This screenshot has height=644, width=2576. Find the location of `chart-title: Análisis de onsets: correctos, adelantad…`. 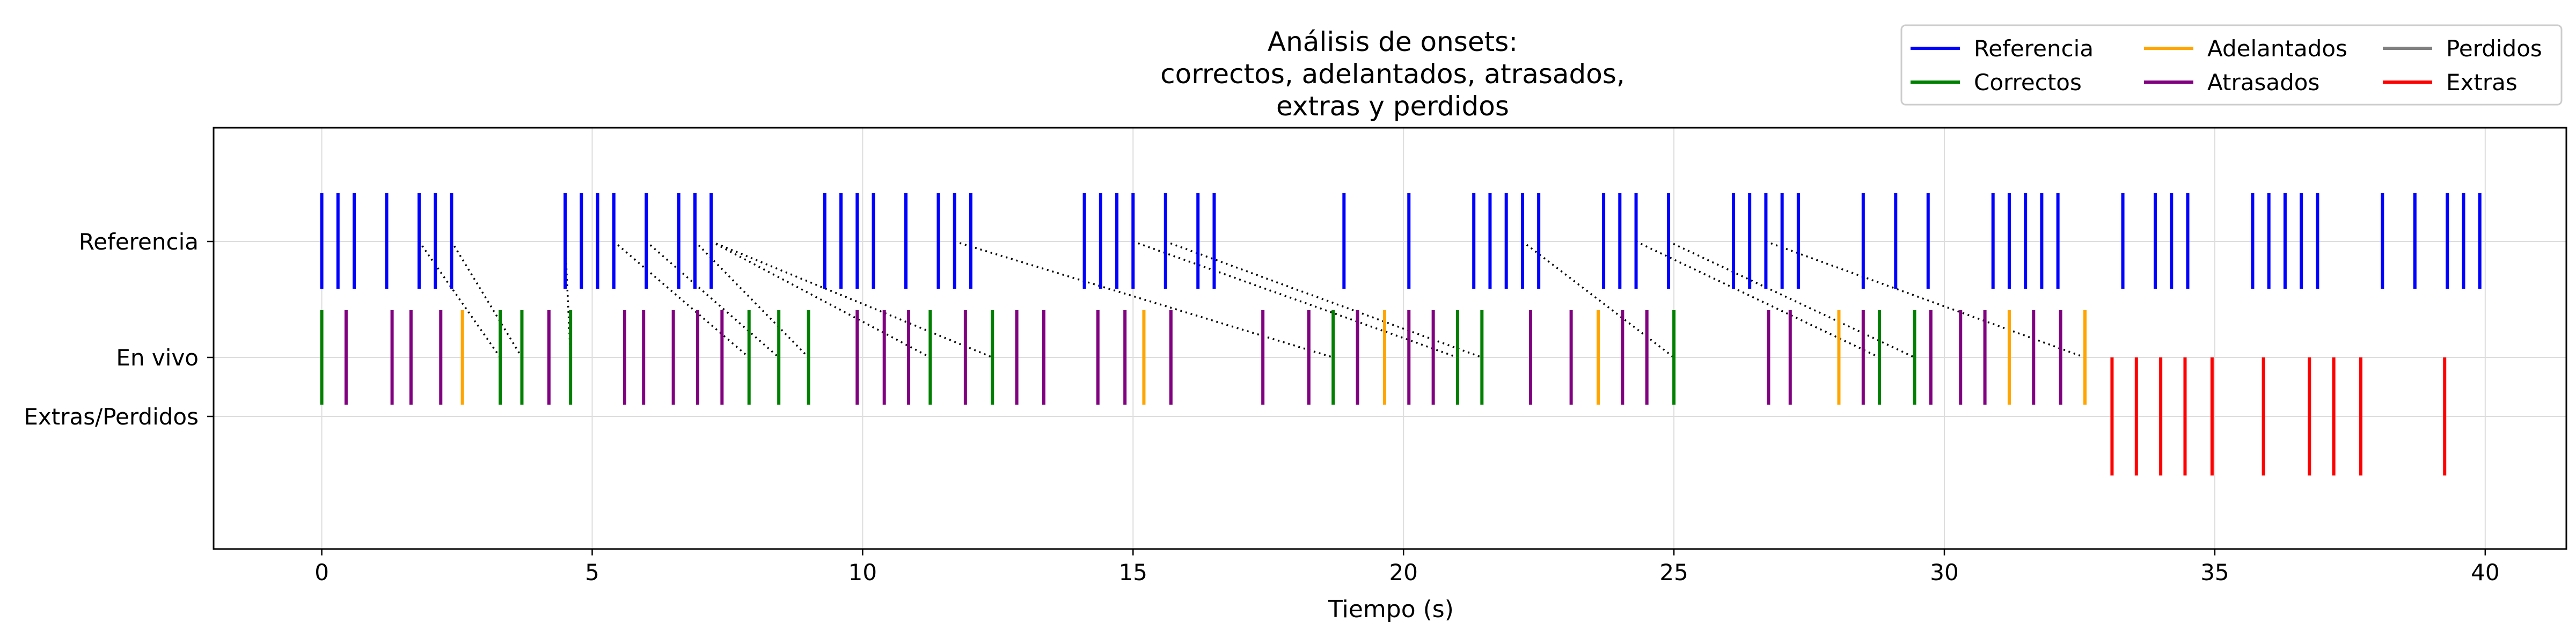

chart-title: Análisis de onsets: correctos, adelantad… is located at coordinates (1392, 74).